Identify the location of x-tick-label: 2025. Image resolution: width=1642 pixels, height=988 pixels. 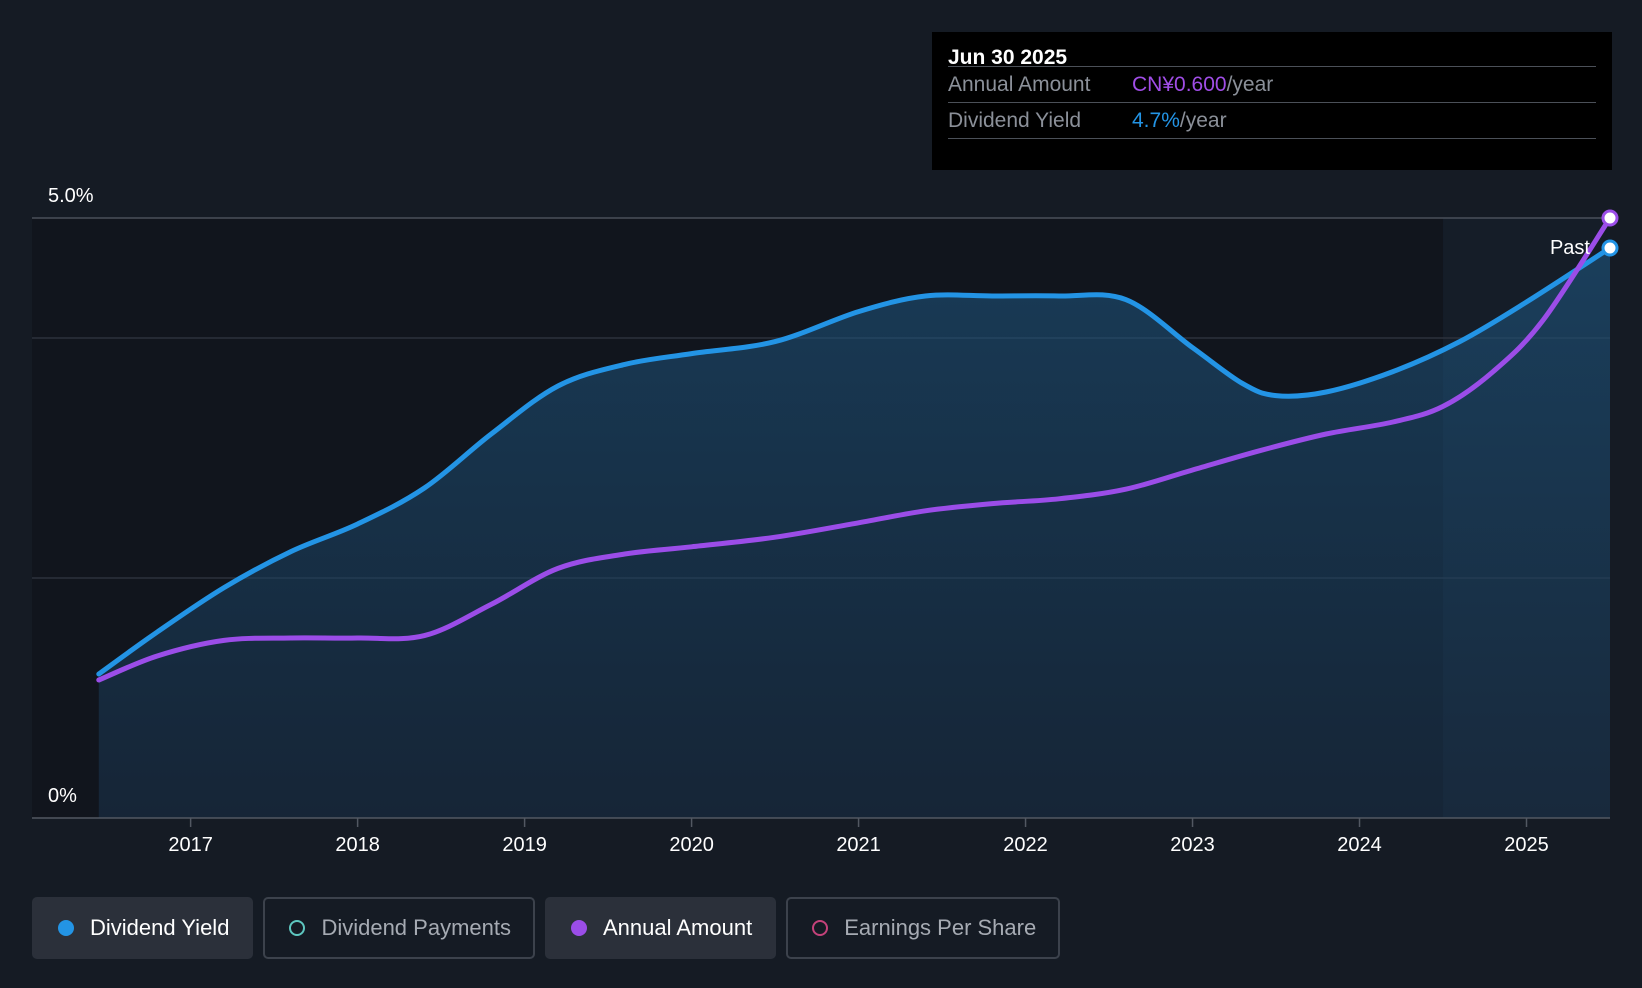
(1526, 845).